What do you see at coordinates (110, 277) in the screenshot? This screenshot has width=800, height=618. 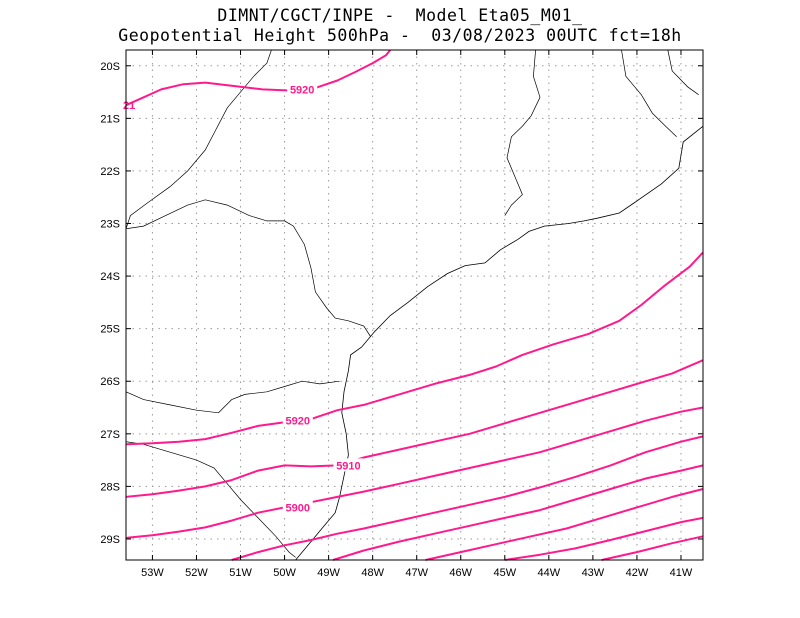 I see `tick-label-lat: 24S` at bounding box center [110, 277].